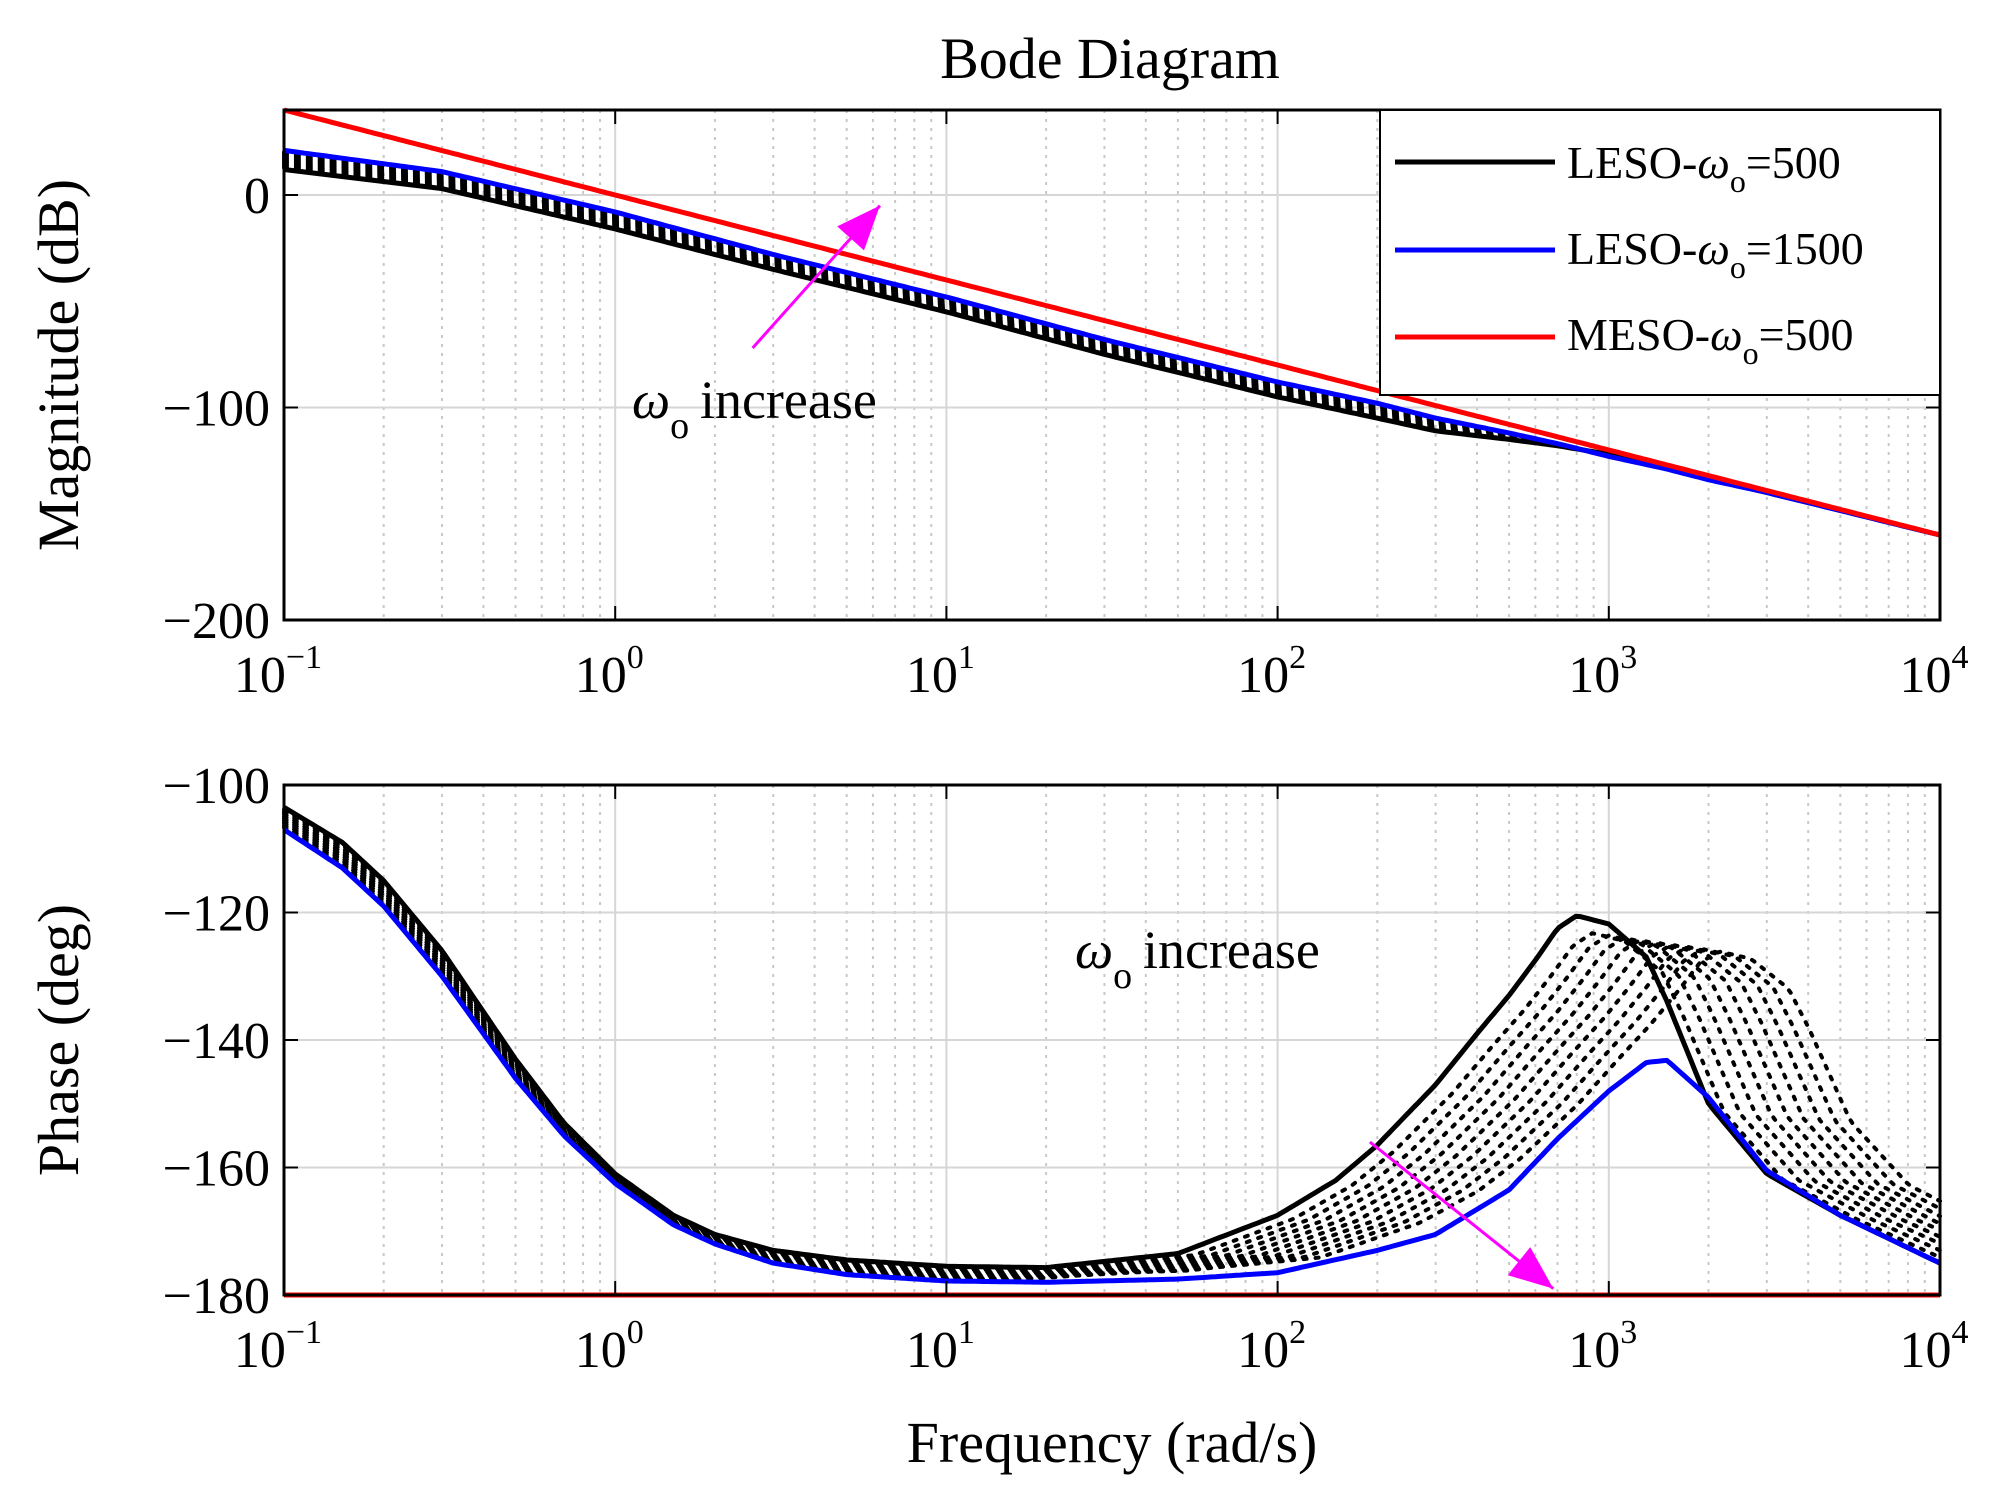 This screenshot has height=1502, width=1994. Describe the element at coordinates (58, 365) in the screenshot. I see `magnitude-y-label: Magnitude (dB)` at that location.